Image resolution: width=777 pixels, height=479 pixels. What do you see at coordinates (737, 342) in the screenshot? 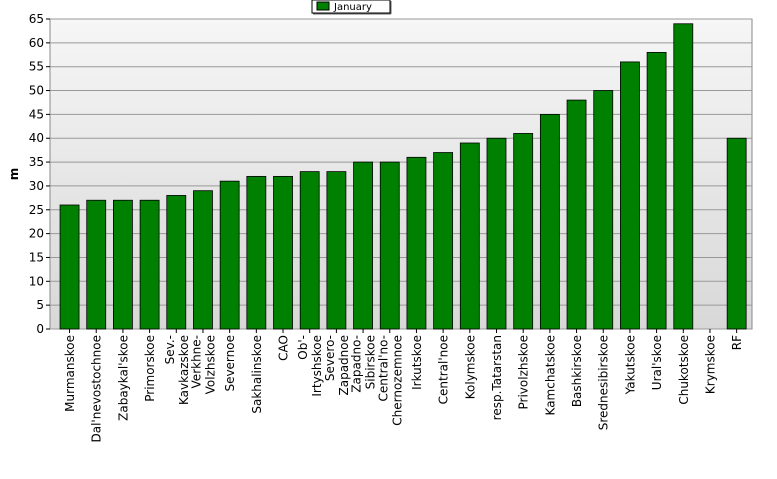
I see `x-tick-label: RF` at bounding box center [737, 342].